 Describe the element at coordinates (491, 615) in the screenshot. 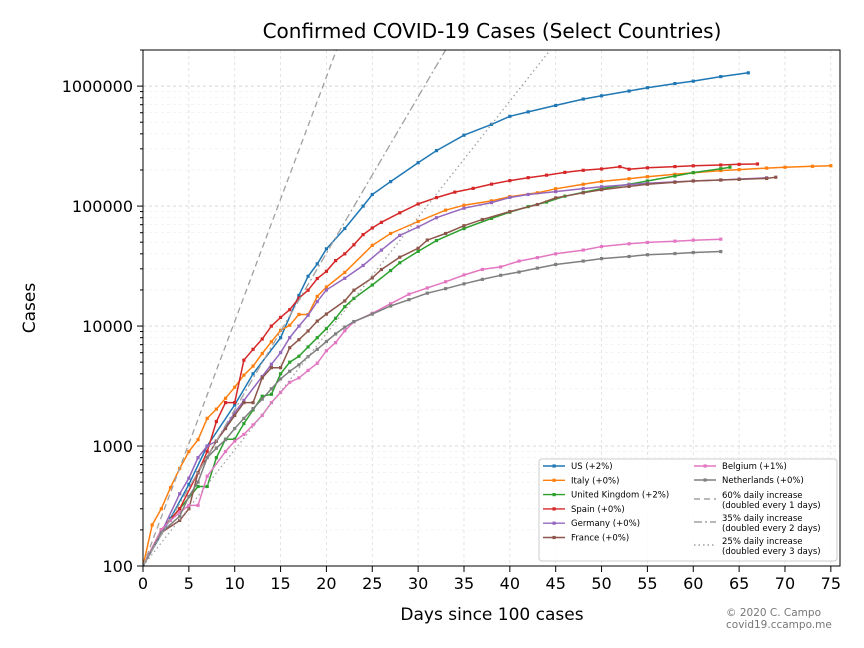

I see `x-axis-label: Days since 100 cases` at that location.